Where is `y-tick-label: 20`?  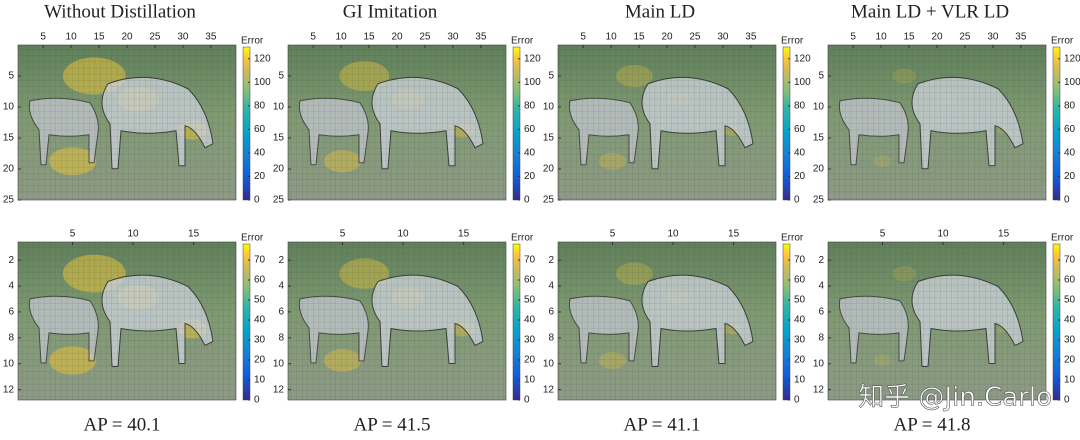
y-tick-label: 20 is located at coordinates (549, 169).